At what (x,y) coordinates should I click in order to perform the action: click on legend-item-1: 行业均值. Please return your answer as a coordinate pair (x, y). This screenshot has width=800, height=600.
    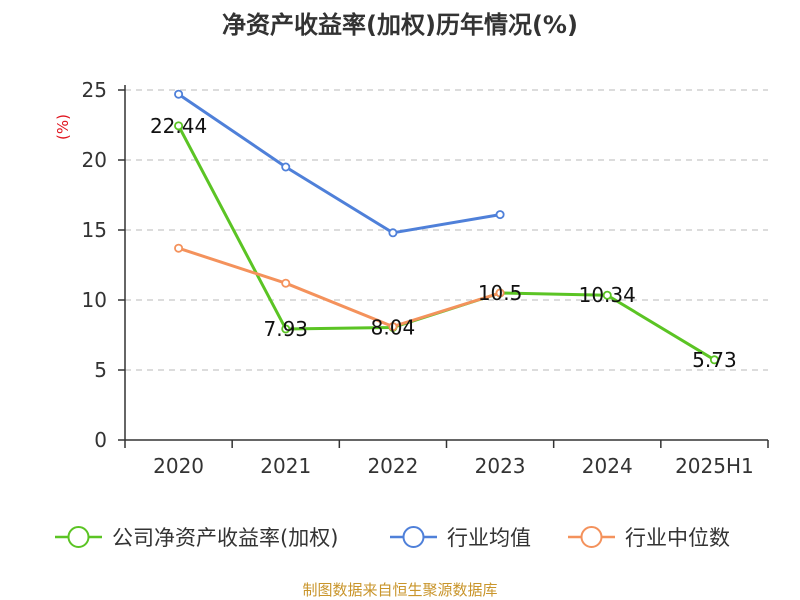
    Looking at the image, I should click on (460, 538).